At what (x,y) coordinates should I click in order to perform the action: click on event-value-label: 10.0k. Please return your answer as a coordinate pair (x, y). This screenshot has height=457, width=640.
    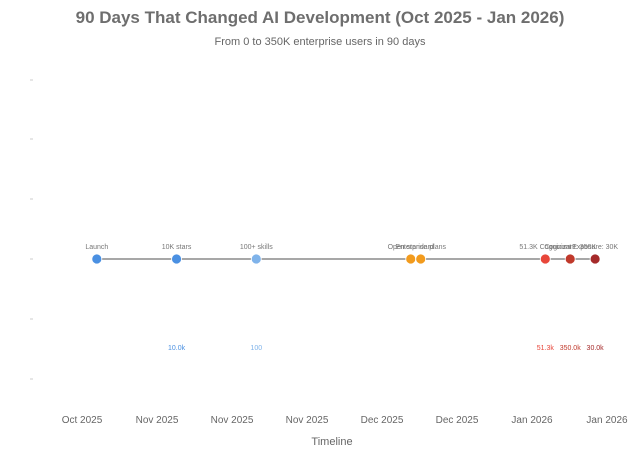
    Looking at the image, I should click on (177, 348).